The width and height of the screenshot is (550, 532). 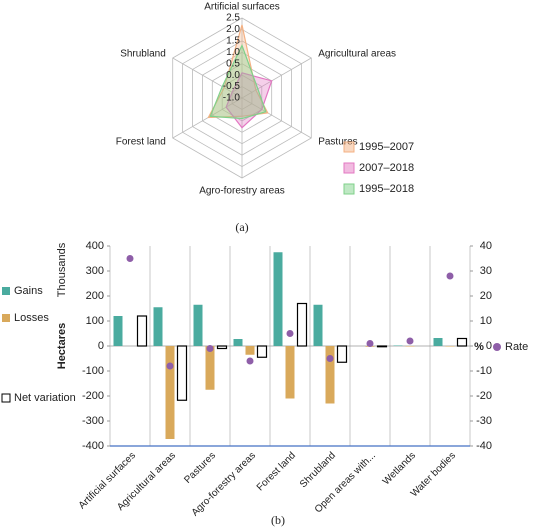 I want to click on y-tick-label: -400, so click(x=93, y=446).